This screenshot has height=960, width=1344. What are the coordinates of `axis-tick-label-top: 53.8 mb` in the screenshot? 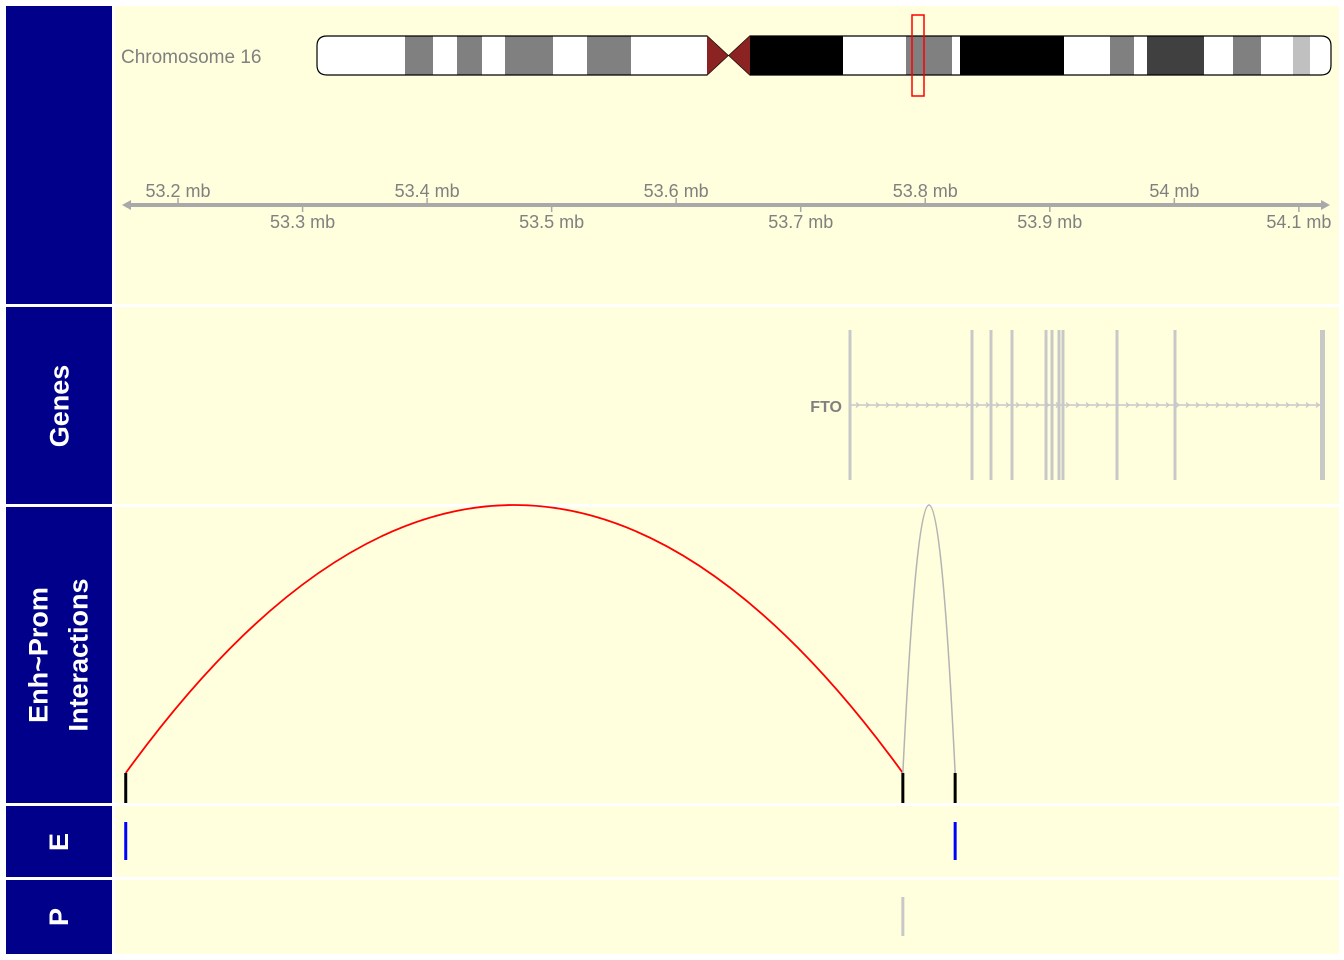 It's located at (925, 191).